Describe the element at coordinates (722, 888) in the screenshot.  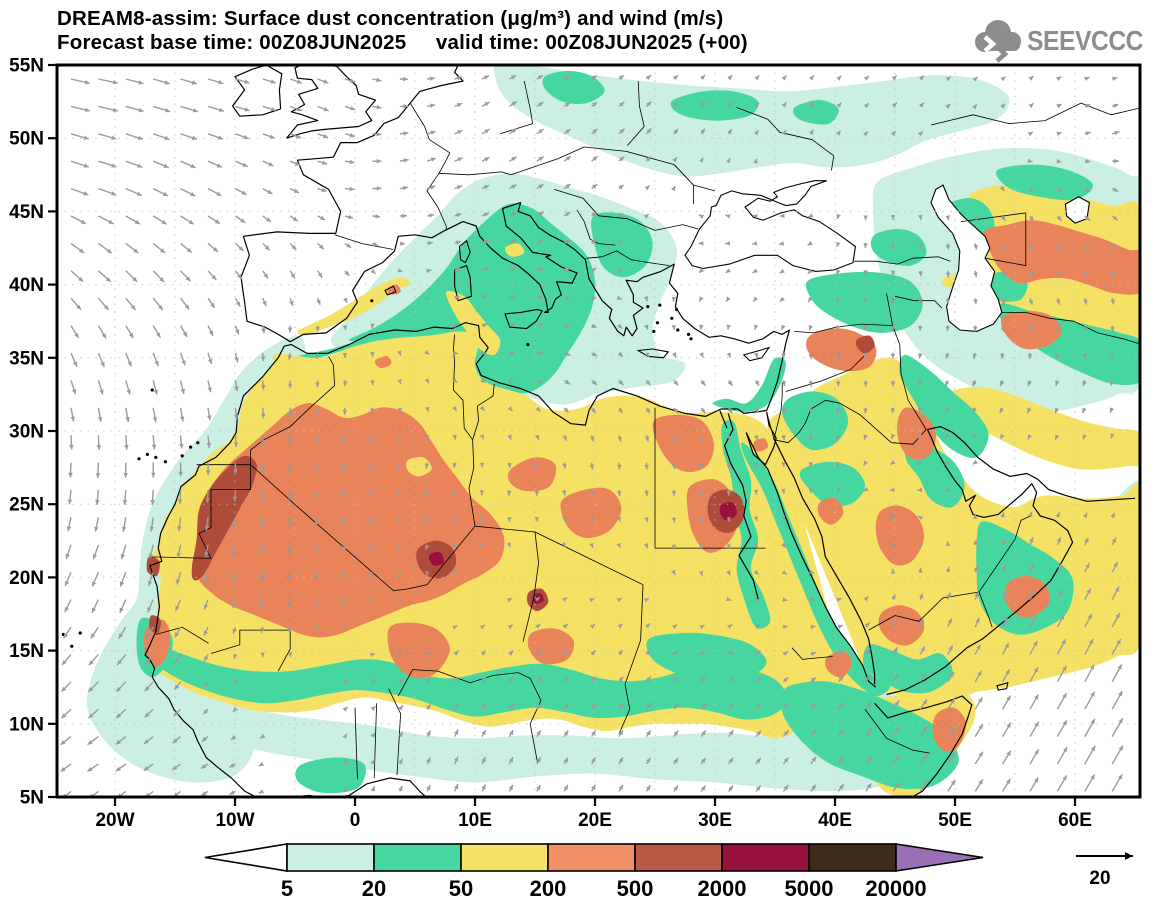
I see `colorbar-label: 2000` at that location.